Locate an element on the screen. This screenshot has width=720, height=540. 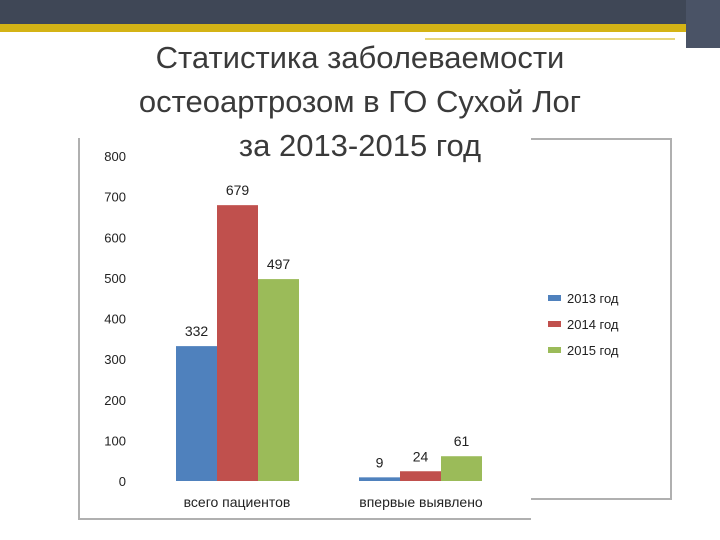
bar-2015-год-1 is located at coordinates (461, 468).